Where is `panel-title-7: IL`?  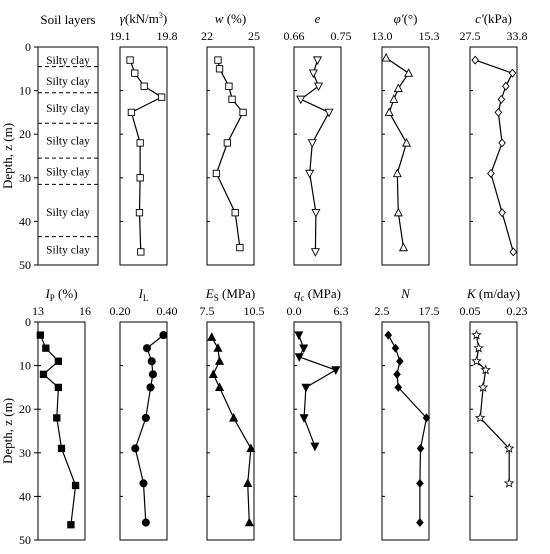
panel-title-7: IL is located at coordinates (143, 294).